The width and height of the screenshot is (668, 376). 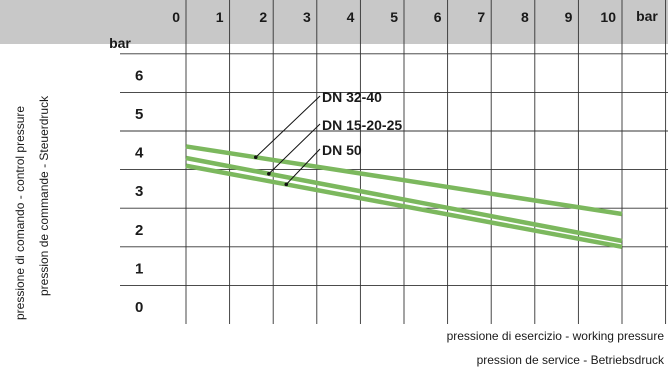 I want to click on y-tick-label: 6, so click(x=139, y=75).